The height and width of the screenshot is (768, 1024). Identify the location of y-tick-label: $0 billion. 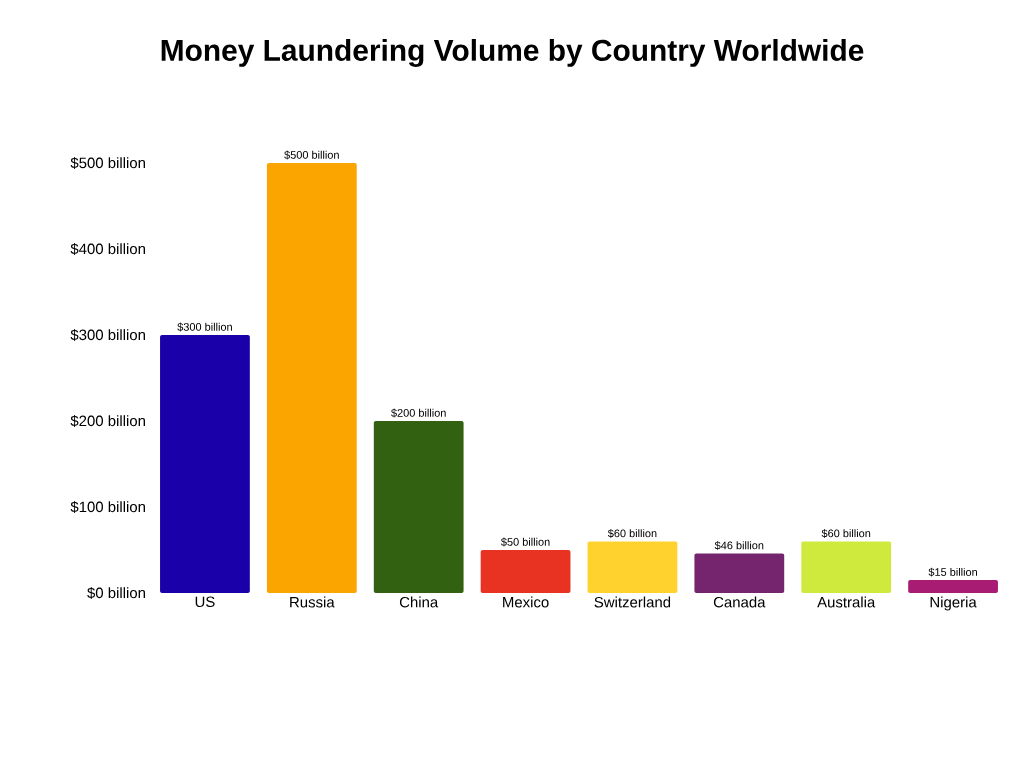
(116, 593).